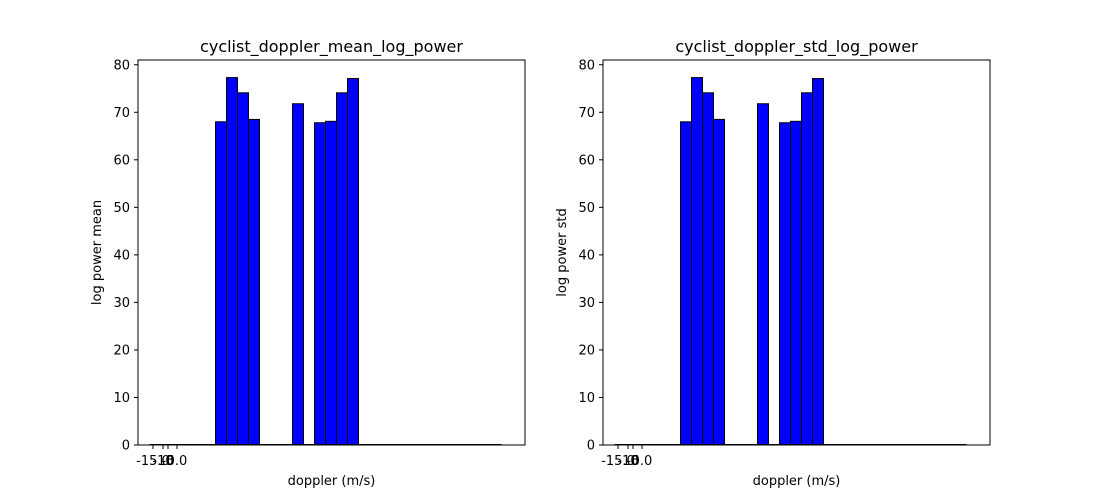  What do you see at coordinates (97, 252) in the screenshot?
I see `y-axis-label: log power mean` at bounding box center [97, 252].